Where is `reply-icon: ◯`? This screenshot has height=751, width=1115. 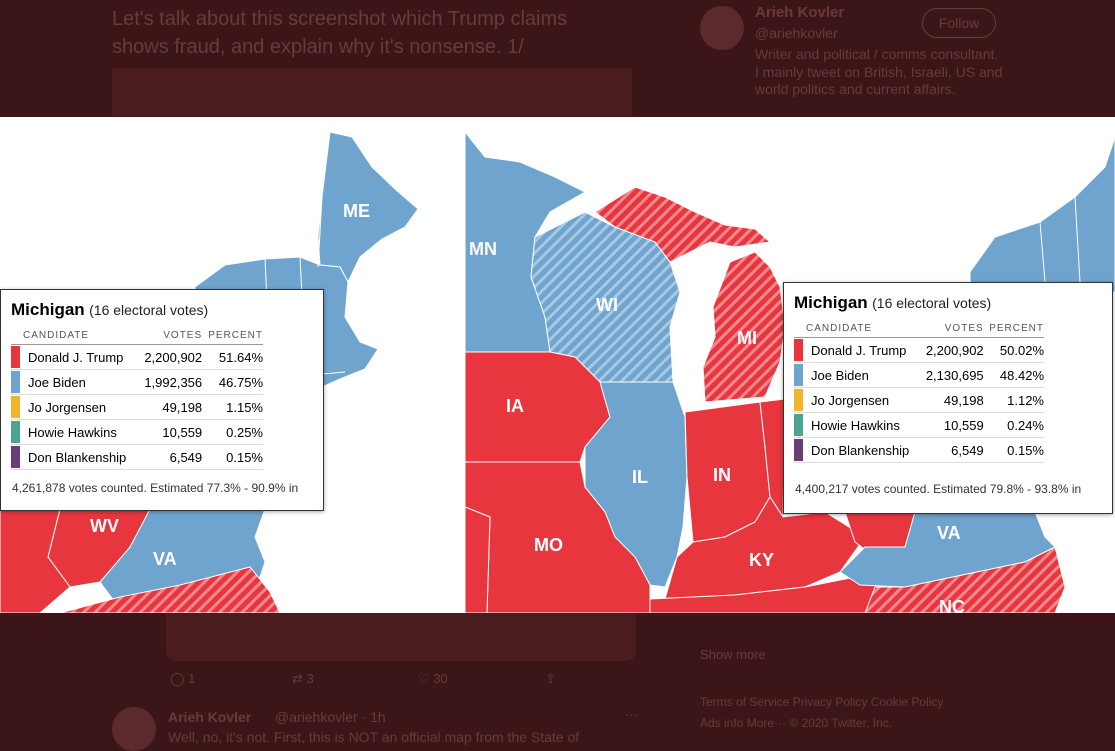
reply-icon: ◯ is located at coordinates (179, 678).